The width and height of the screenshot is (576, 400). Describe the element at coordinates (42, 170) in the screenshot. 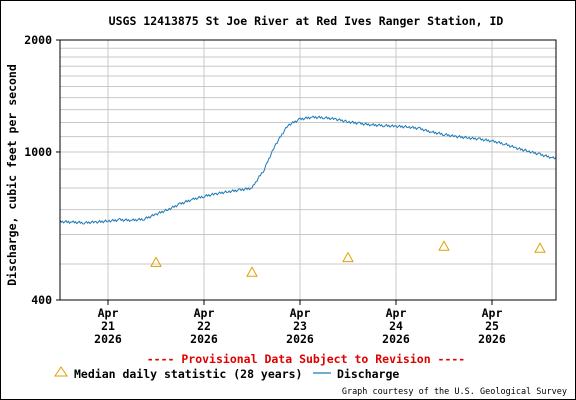

I see `y-axis-ticks: 2000 1000 400` at that location.